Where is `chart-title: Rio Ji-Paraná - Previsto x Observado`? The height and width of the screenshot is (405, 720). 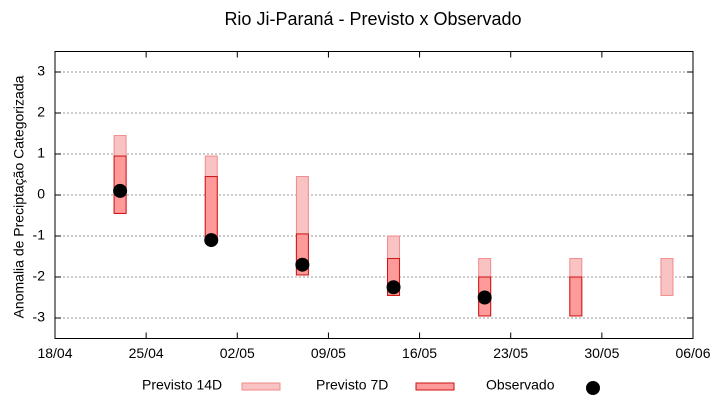 chart-title: Rio Ji-Paraná - Previsto x Observado is located at coordinates (372, 19).